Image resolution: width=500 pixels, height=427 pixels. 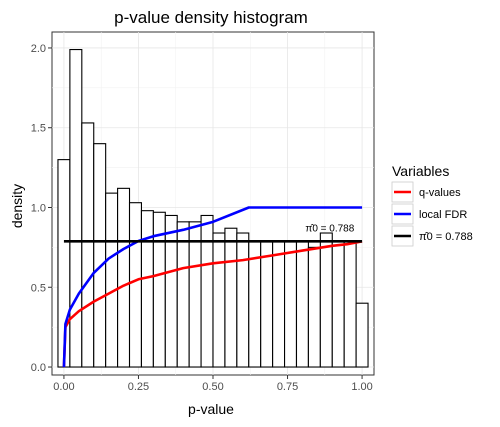 I want to click on x-tick-label: 0.75, so click(x=287, y=387).